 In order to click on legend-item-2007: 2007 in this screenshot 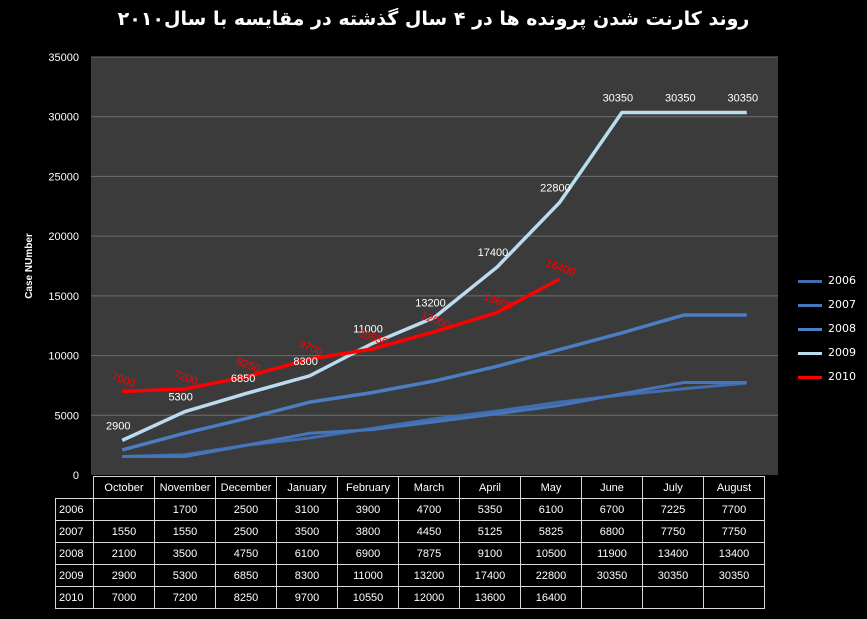, I will do `click(831, 310)`.